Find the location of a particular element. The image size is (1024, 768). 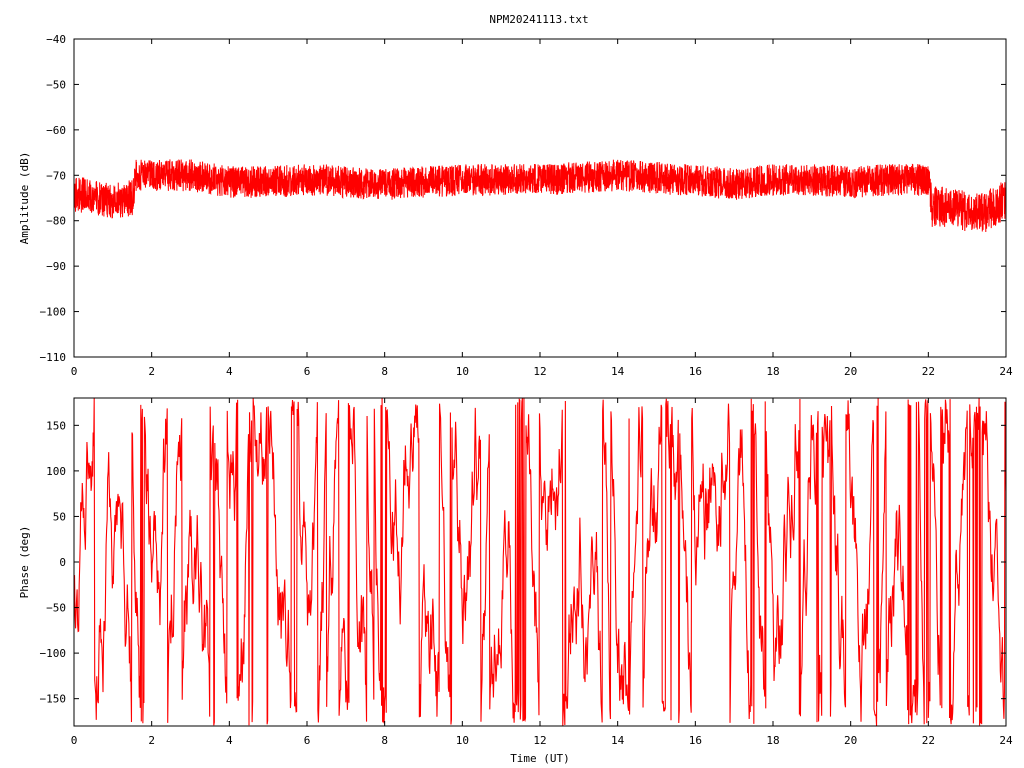

y-tick-label: 0 is located at coordinates (62, 562).